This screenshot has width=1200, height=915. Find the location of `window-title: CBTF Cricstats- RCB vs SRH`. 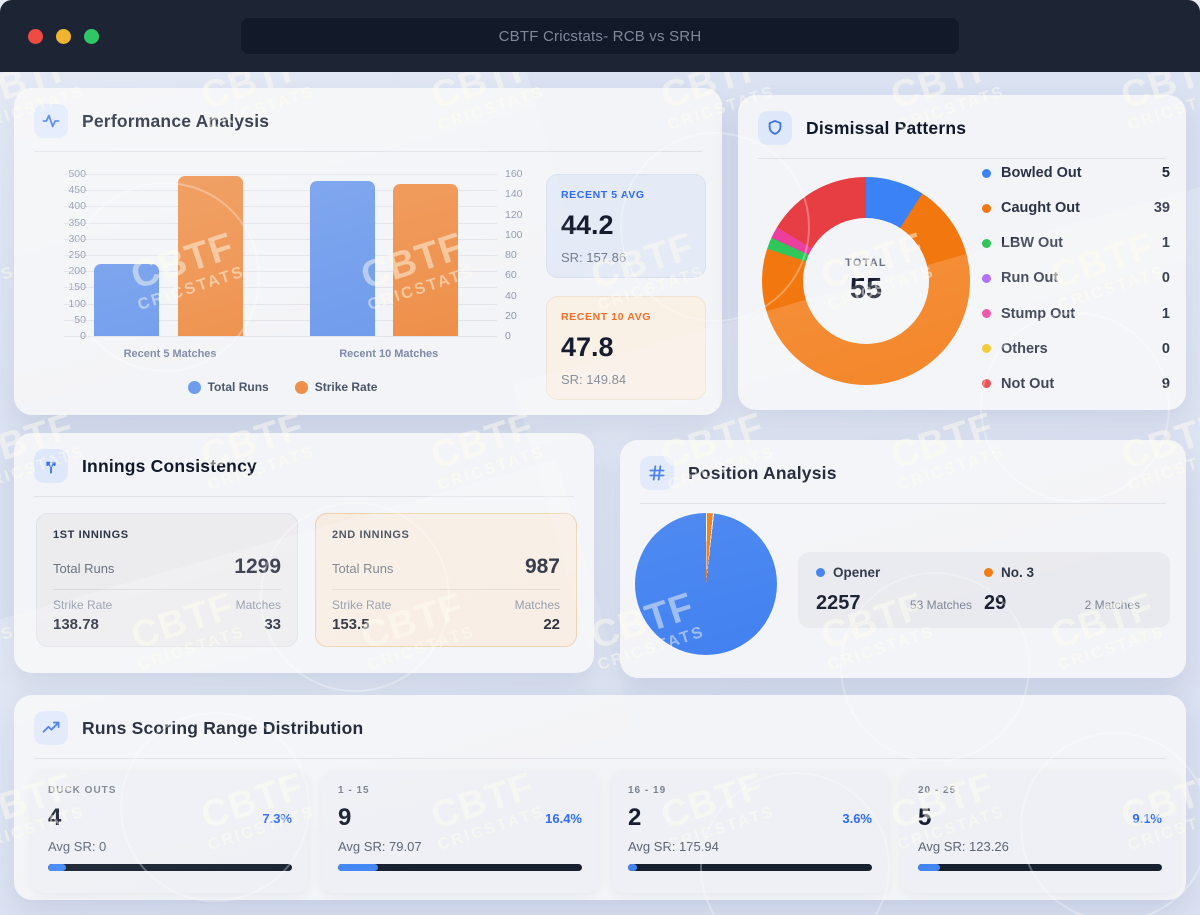

window-title: CBTF Cricstats- RCB vs SRH is located at coordinates (600, 36).